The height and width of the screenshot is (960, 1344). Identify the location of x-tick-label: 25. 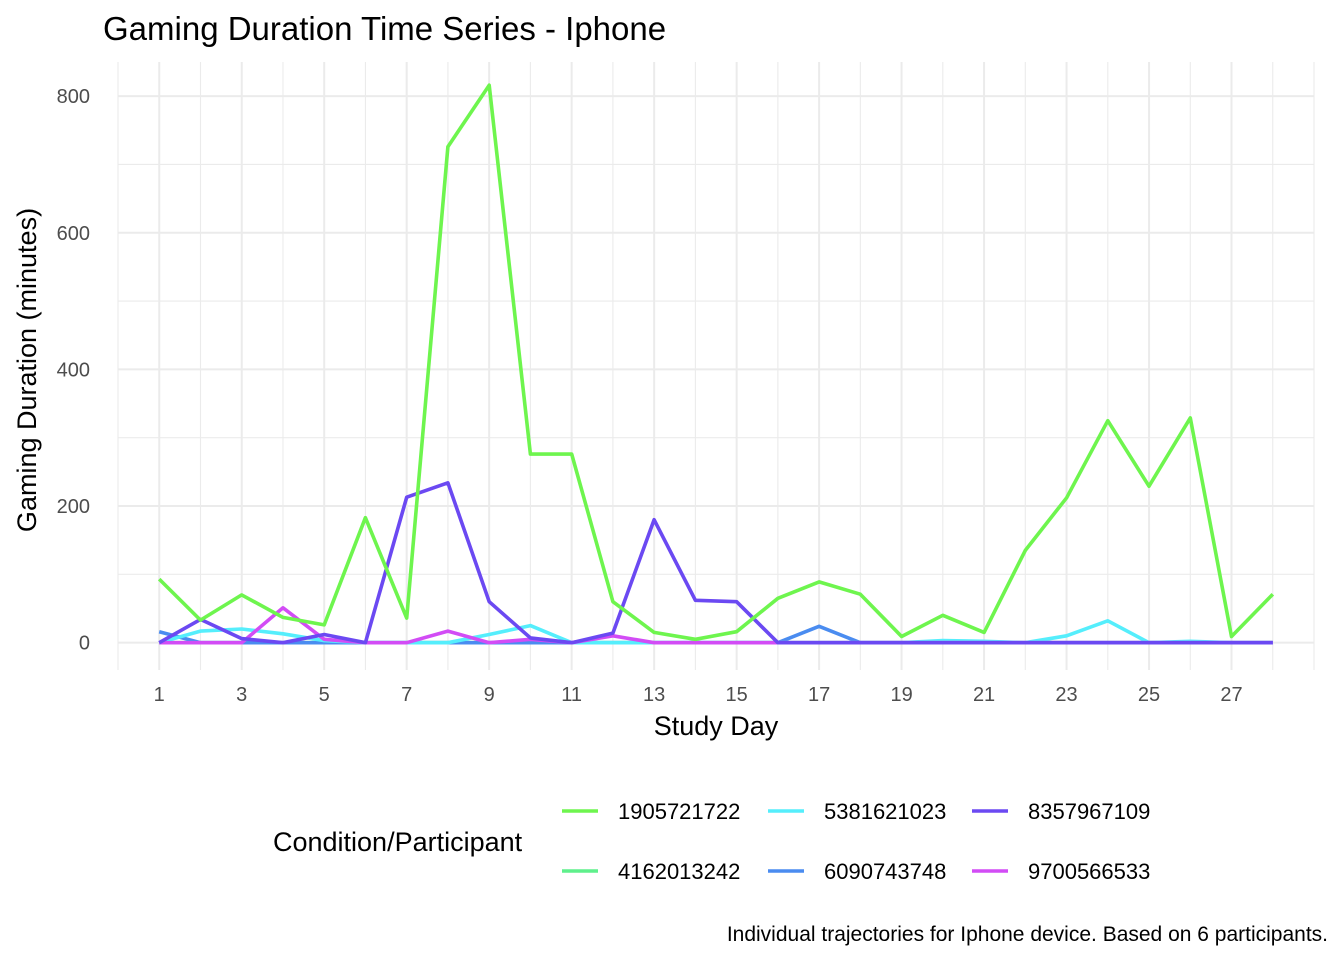
(1149, 695).